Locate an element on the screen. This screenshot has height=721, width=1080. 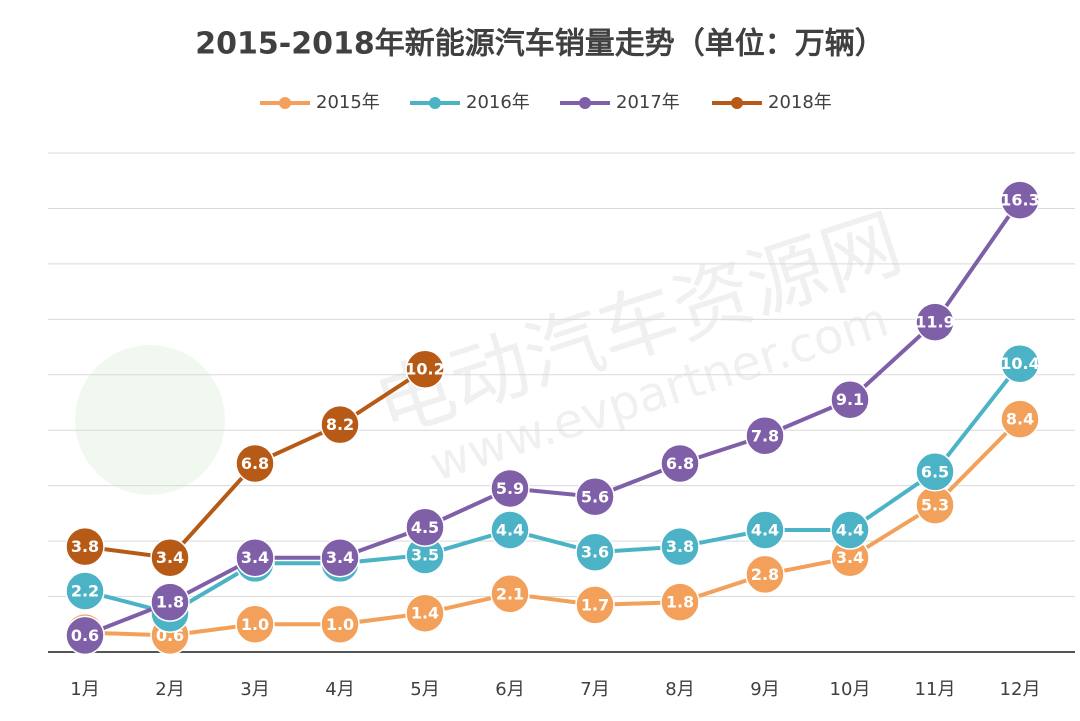
data-label: 8.2 is located at coordinates (340, 424).